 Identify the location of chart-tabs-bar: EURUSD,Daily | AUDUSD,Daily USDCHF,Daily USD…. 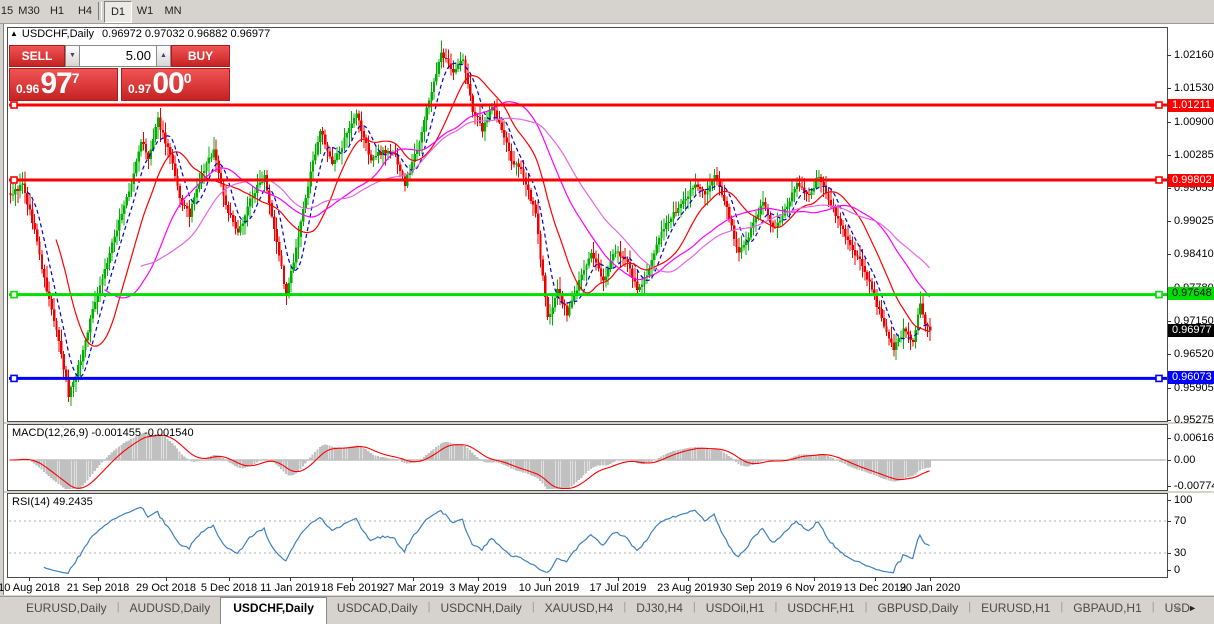
(607, 610).